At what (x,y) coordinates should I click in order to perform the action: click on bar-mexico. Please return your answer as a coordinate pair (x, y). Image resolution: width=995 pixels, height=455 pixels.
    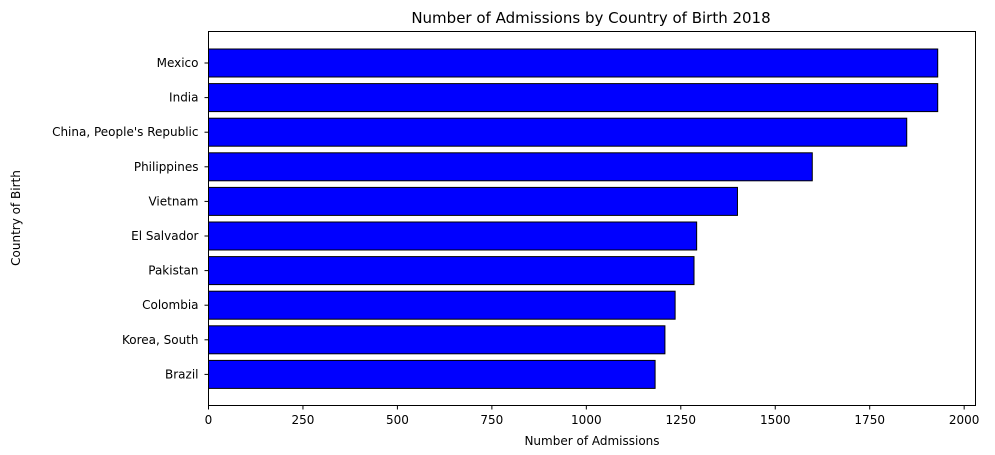
    Looking at the image, I should click on (573, 63).